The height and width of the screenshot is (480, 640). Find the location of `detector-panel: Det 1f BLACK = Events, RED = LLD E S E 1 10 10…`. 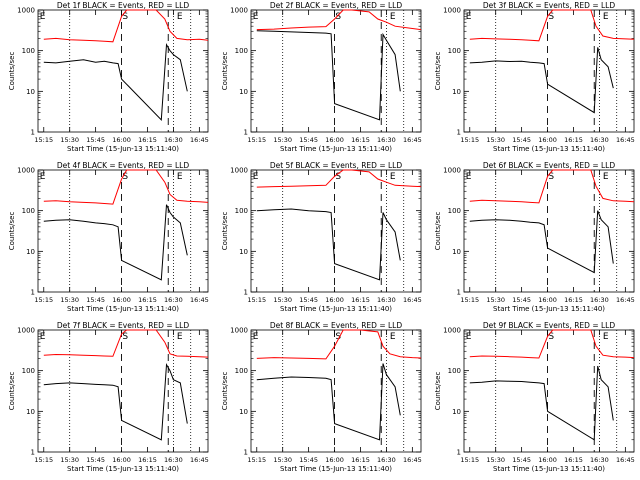

detector-panel: Det 1f BLACK = Events, RED = LLD E S E 1 10 10… is located at coordinates (106, 80).